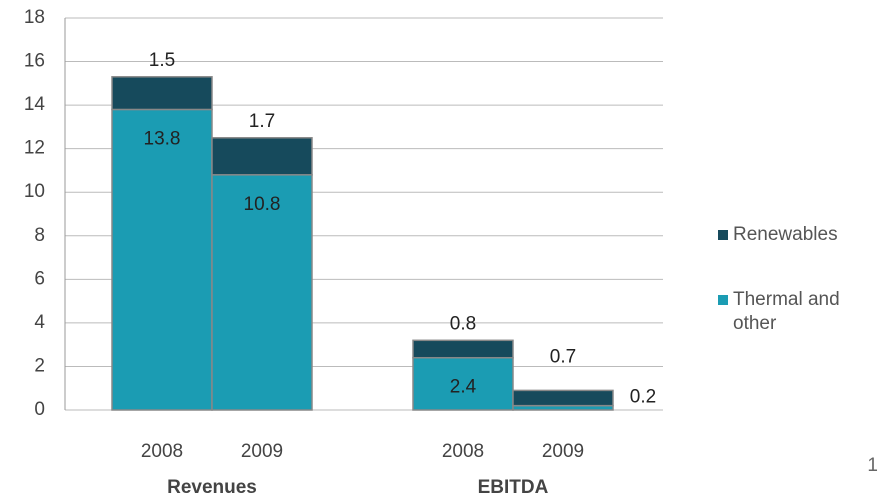 Image resolution: width=880 pixels, height=498 pixels. What do you see at coordinates (34, 17) in the screenshot?
I see `y-tick-label: 18` at bounding box center [34, 17].